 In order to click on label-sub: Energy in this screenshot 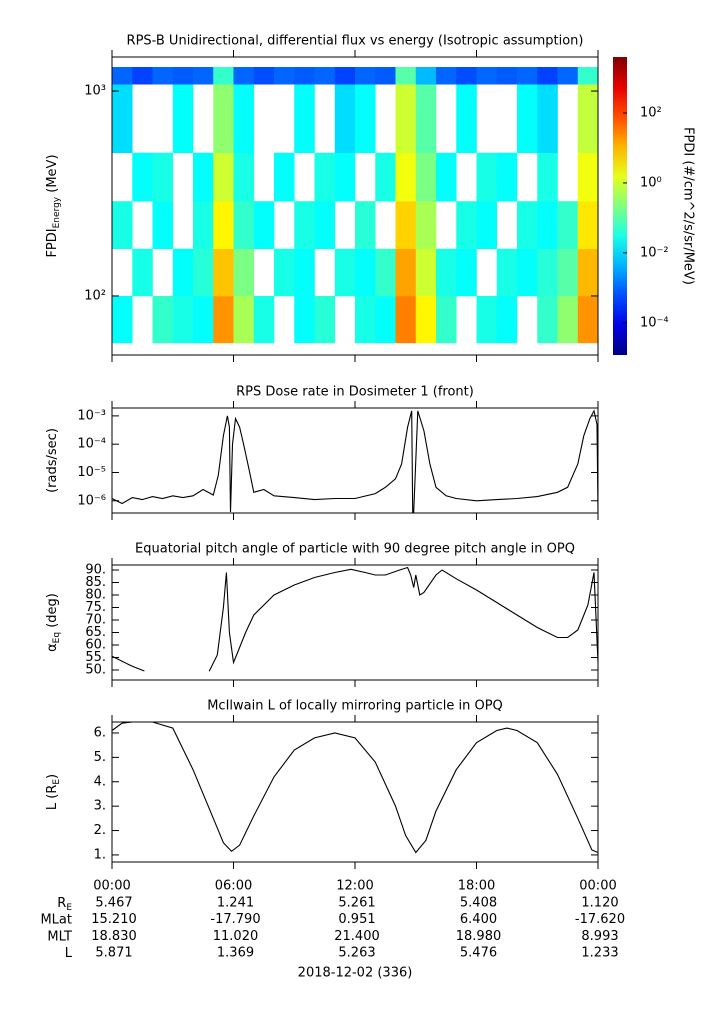, I will do `click(57, 212)`.